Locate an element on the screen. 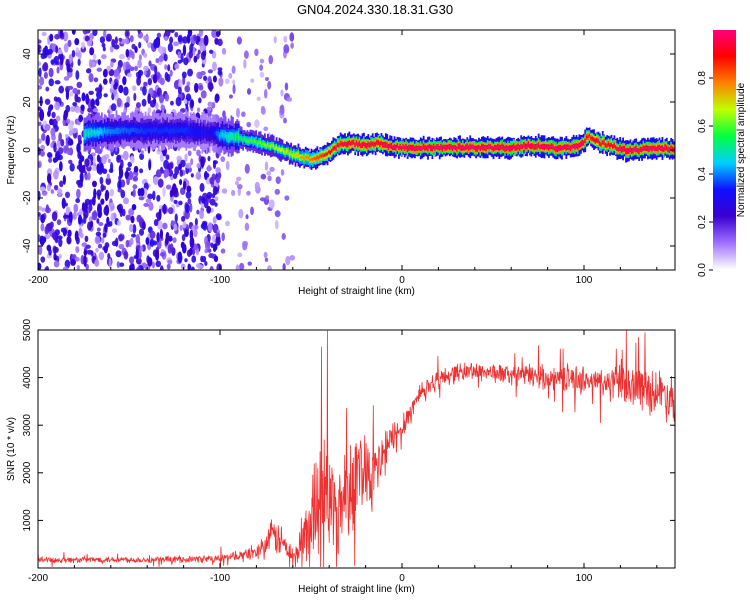 The image size is (750, 600). line-ytick-label: 3000 is located at coordinates (27, 425).